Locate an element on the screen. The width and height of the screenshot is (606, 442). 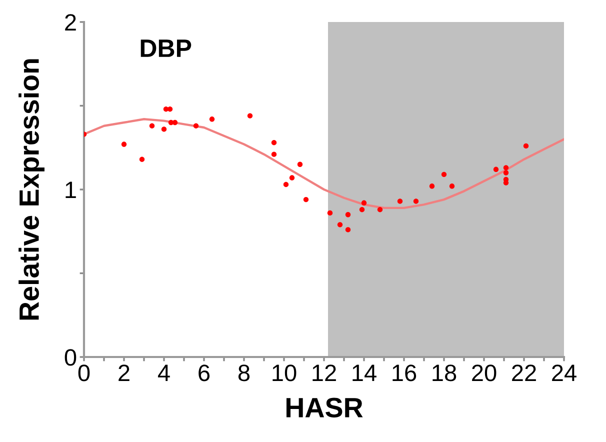
y-axis-title: Relative Expression is located at coordinates (31, 189).